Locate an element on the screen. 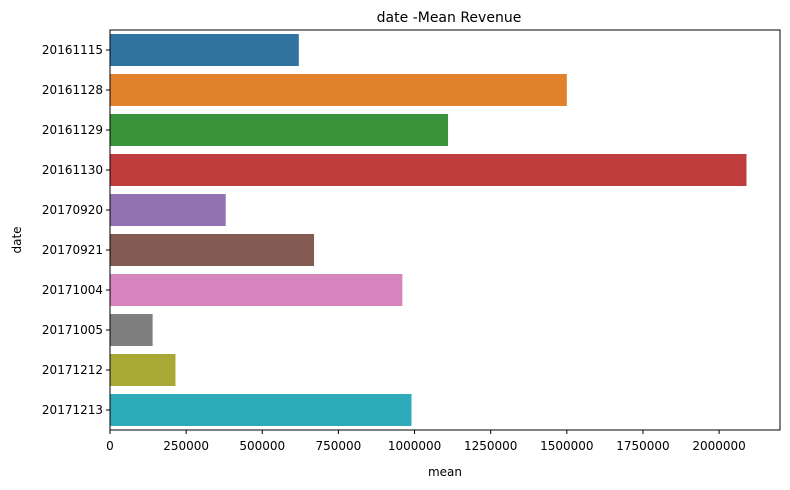  x-tick-label: 1500000 is located at coordinates (566, 446).